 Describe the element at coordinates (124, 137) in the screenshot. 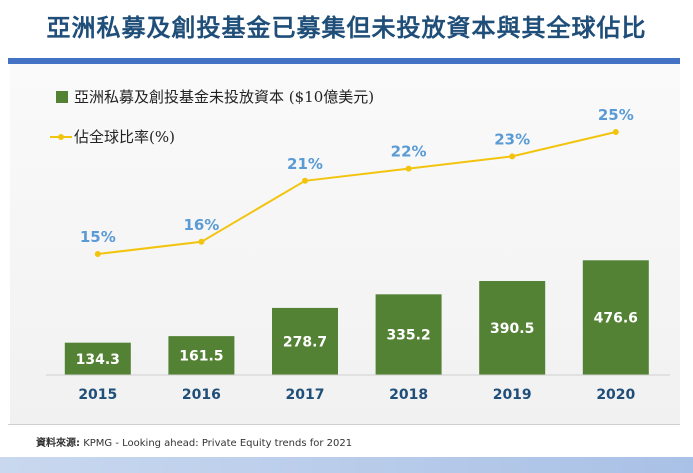

I see `legend-line-label: 佔全球比率(%)` at that location.